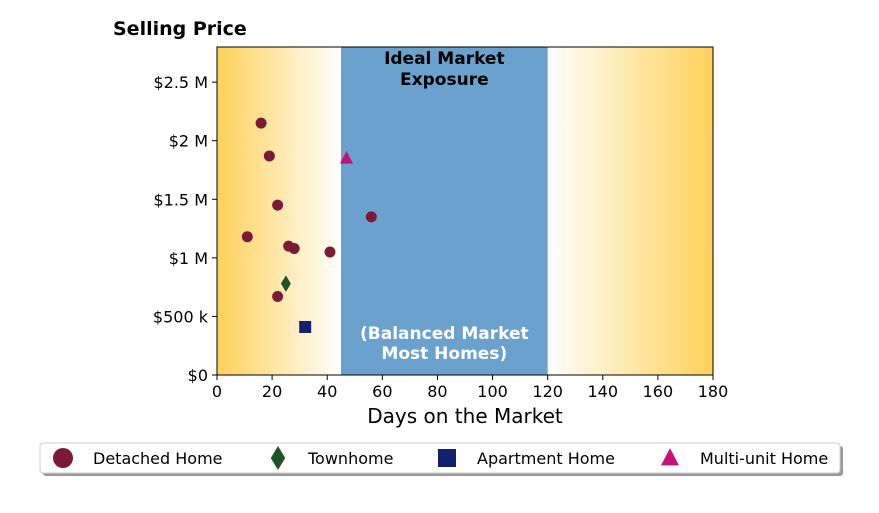 This screenshot has width=879, height=513. Describe the element at coordinates (181, 316) in the screenshot. I see `y-tick-label: $500 k` at that location.